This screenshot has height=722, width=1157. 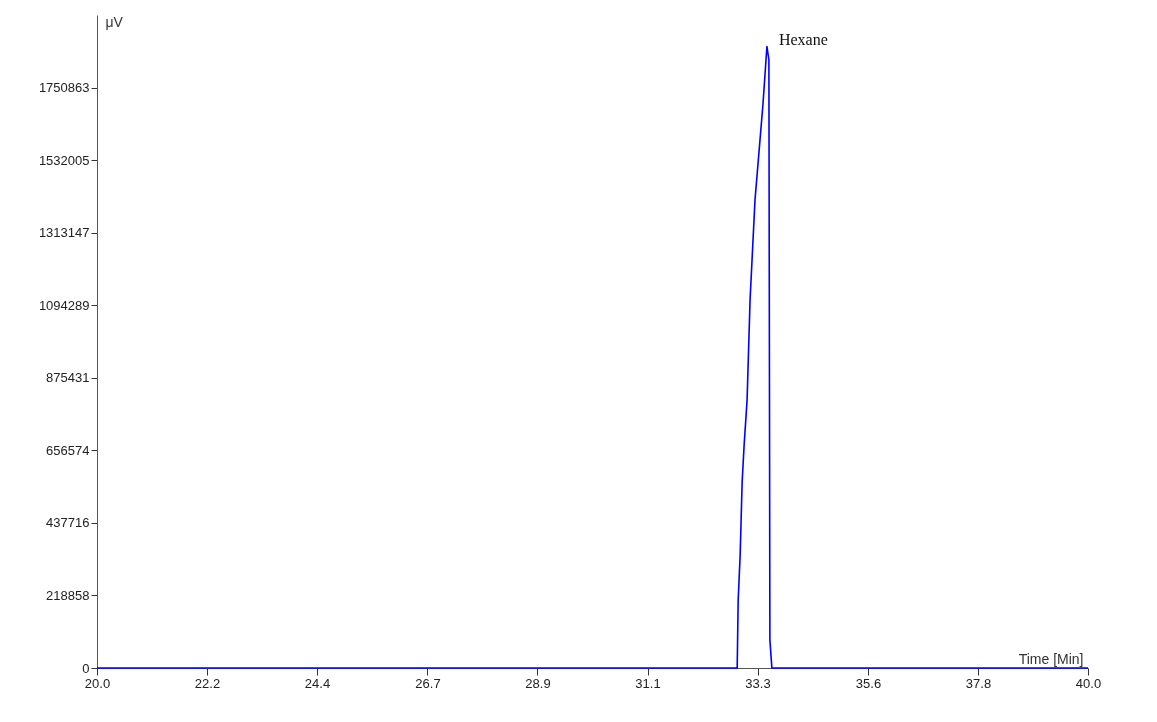 I want to click on y-tick-label: 1313147, so click(x=64, y=233).